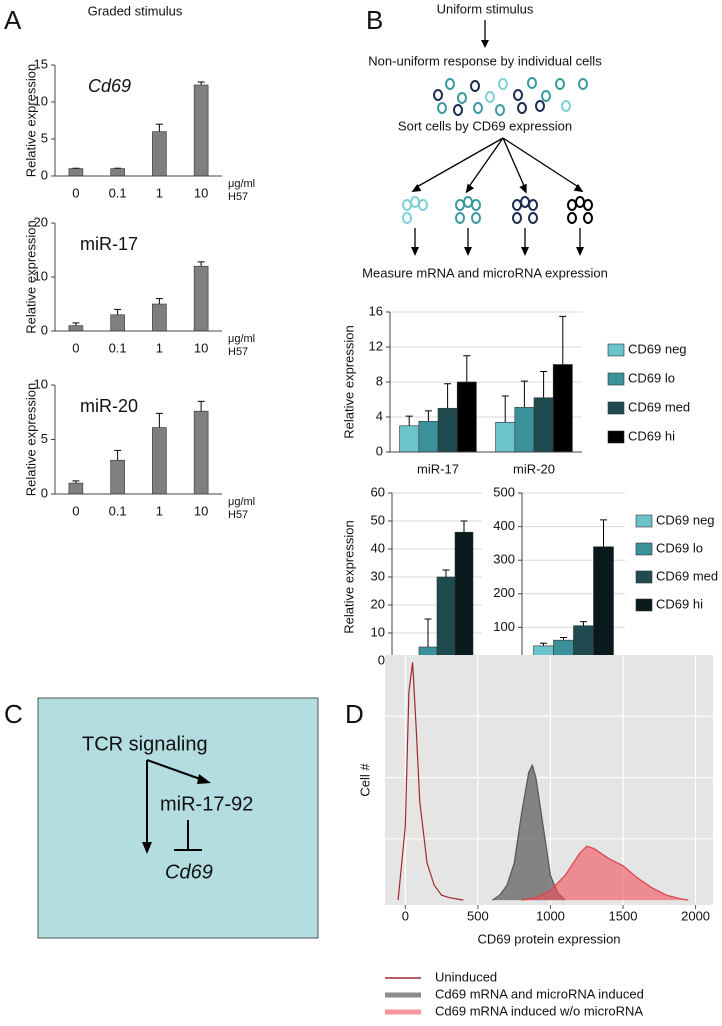  Describe the element at coordinates (550, 915) in the screenshot. I see `x-tick-label: 1000` at that location.